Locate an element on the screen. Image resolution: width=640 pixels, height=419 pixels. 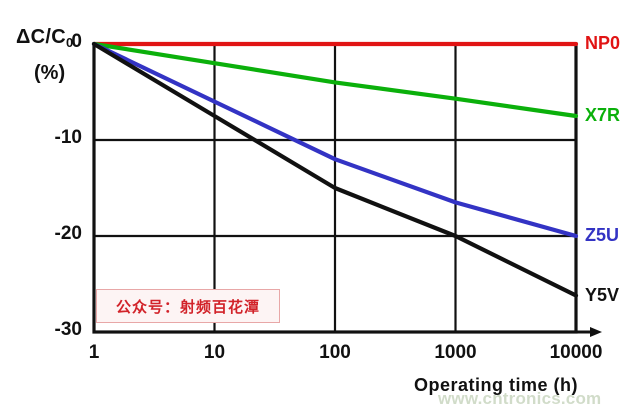
x-tick-label: 10 is located at coordinates (214, 352).